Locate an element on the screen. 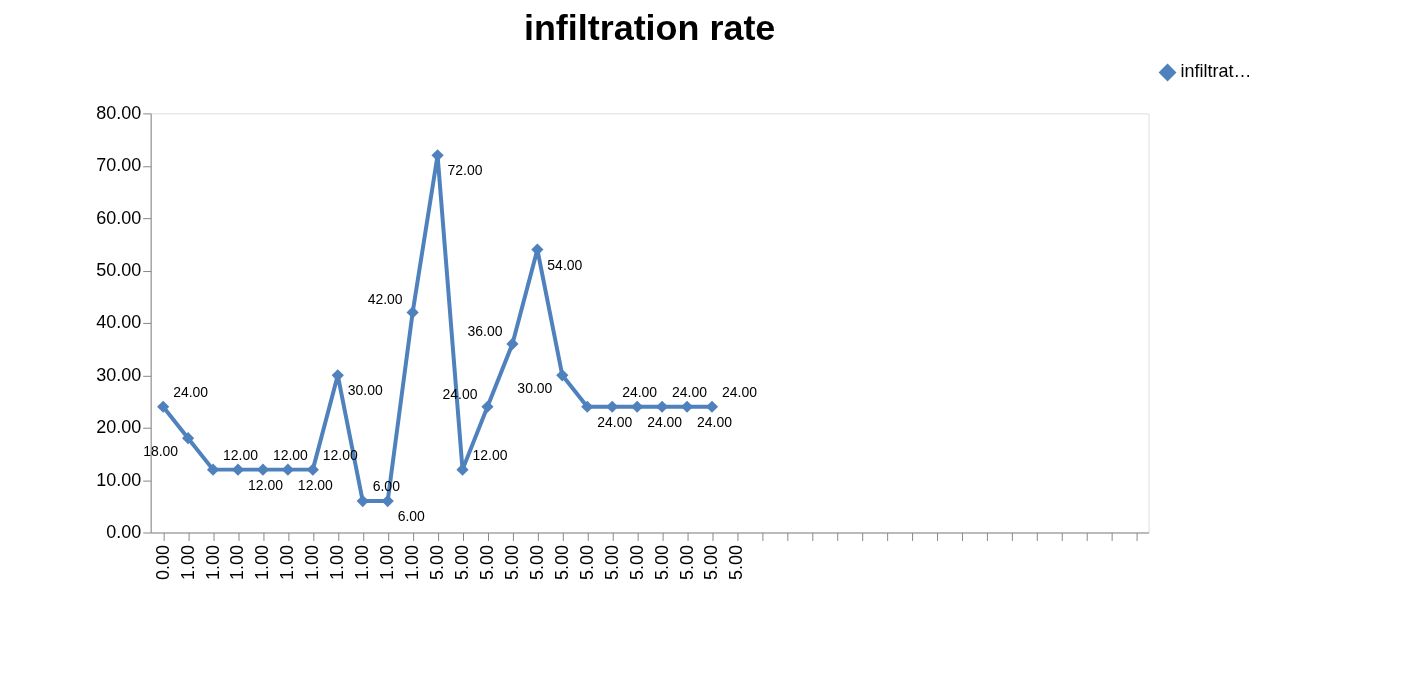 The width and height of the screenshot is (1422, 679). y-tick-label: 20.00 is located at coordinates (119, 427).